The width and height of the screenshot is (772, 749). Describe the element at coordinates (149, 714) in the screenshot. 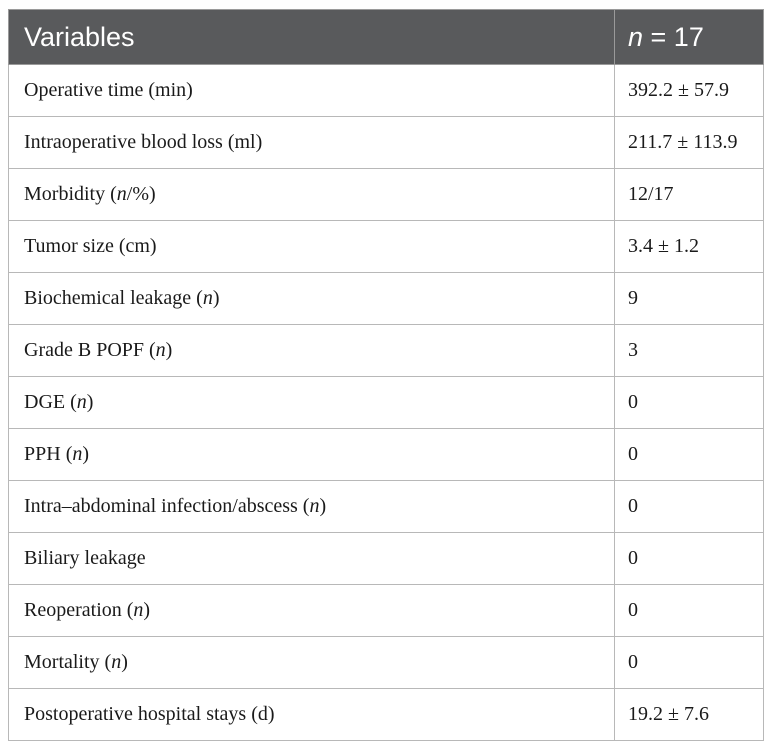

I see `variable-label: Postoperative hospital stays (d)` at that location.